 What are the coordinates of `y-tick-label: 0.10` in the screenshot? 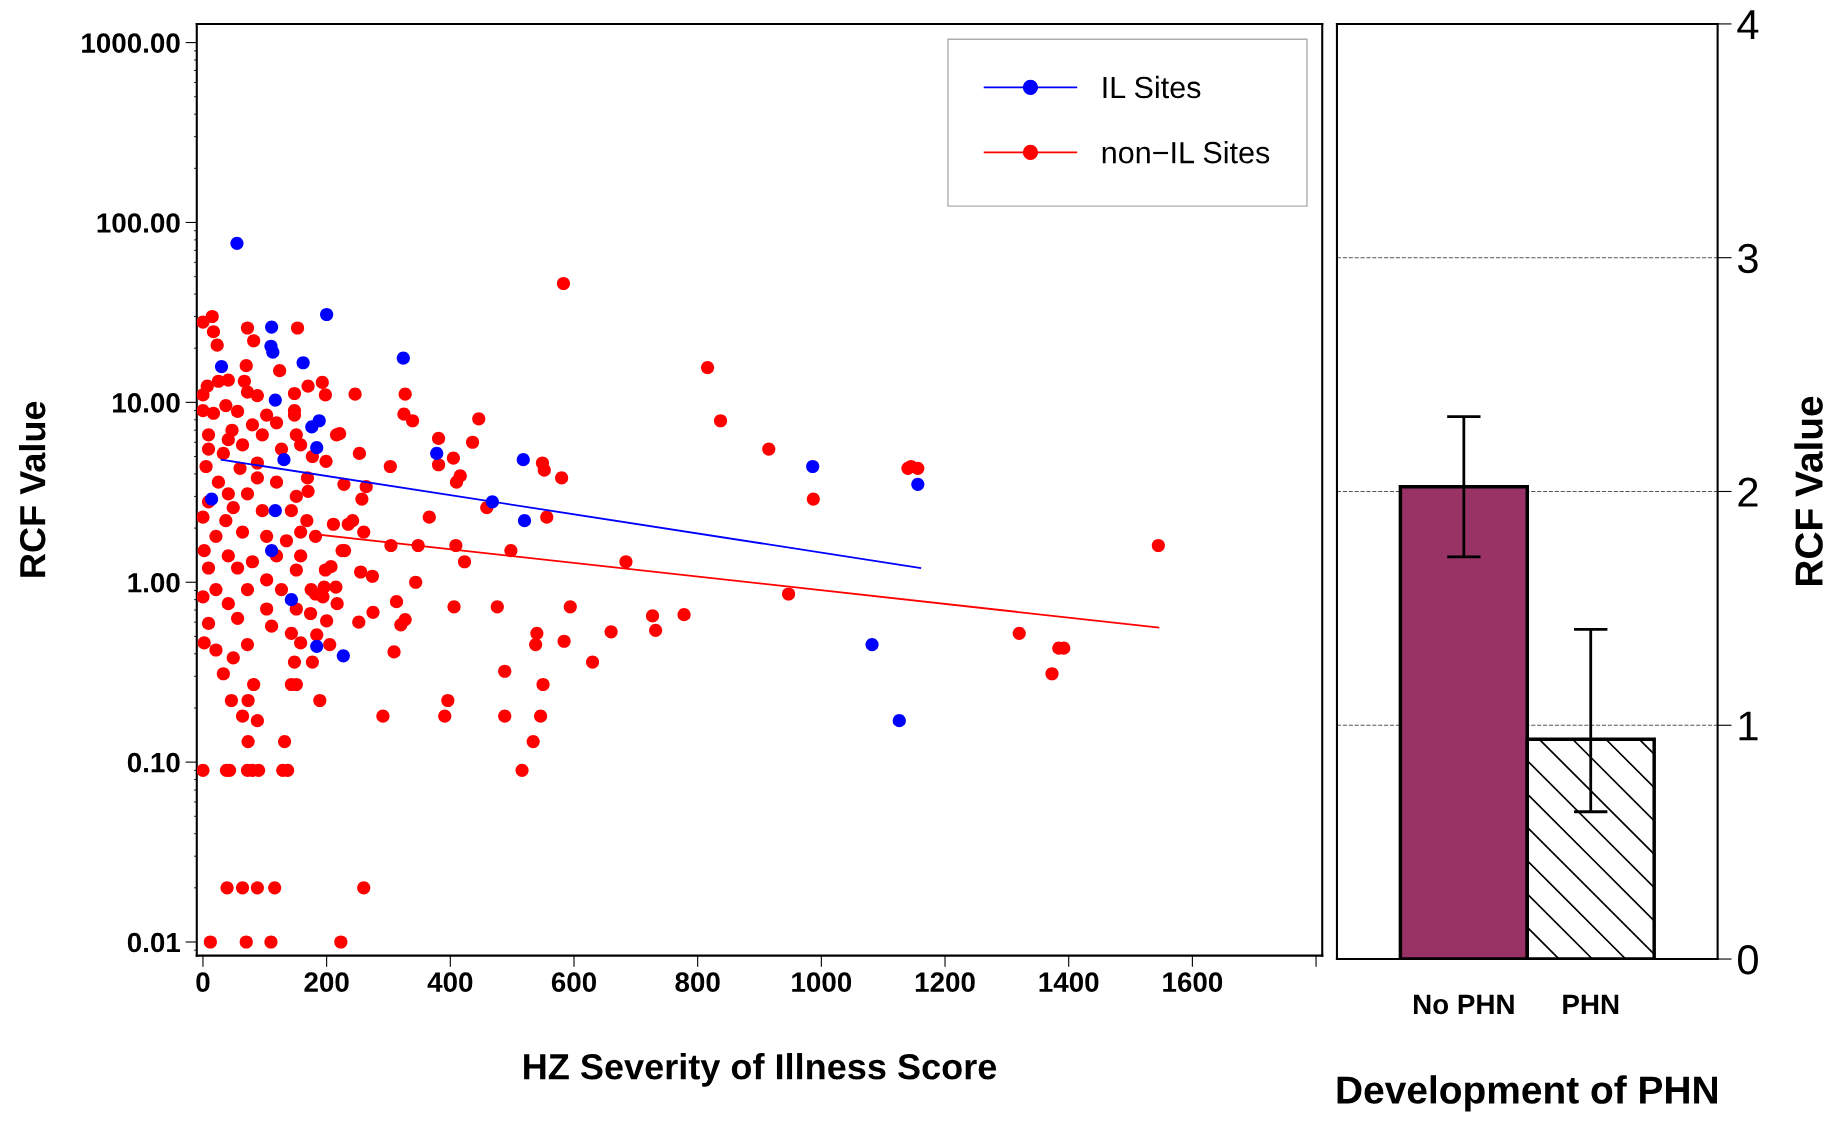 It's located at (153, 762).